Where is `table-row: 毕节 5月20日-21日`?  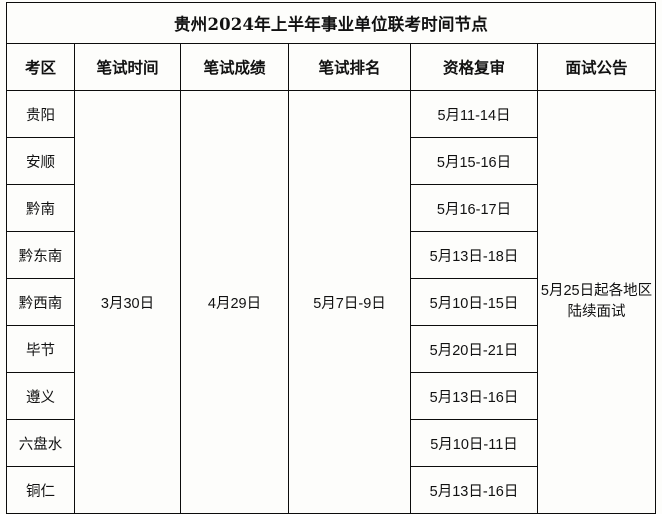
table-row: 毕节 5月20日-21日 is located at coordinates (331, 349).